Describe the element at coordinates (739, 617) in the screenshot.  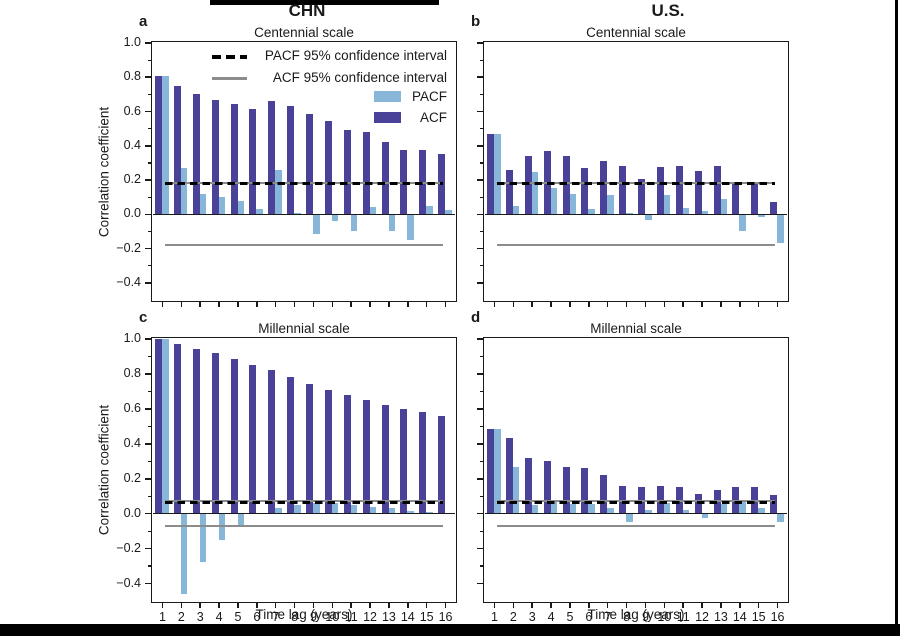
I see `x-tick-label: 14` at that location.